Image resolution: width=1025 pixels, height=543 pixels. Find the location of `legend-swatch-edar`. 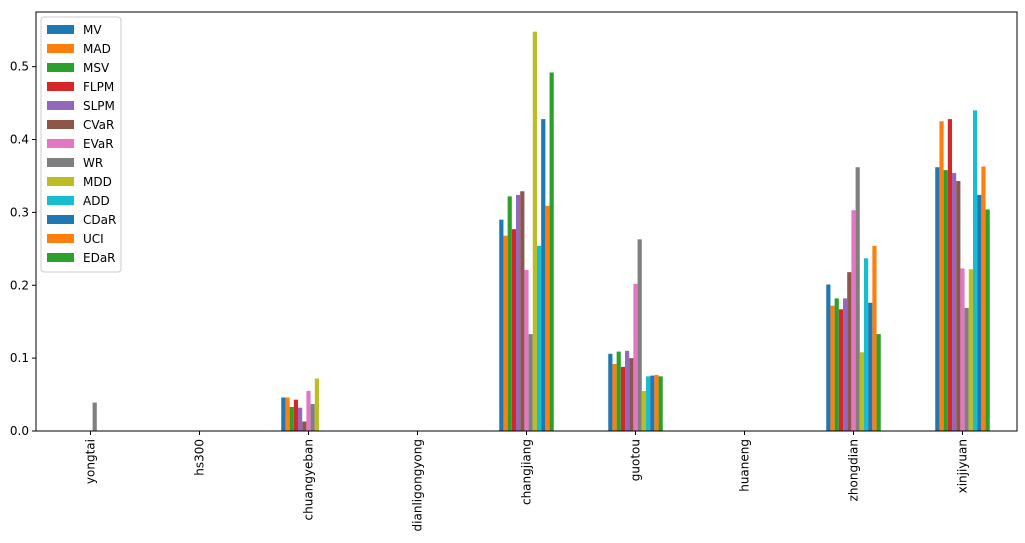

legend-swatch-edar is located at coordinates (60, 257).